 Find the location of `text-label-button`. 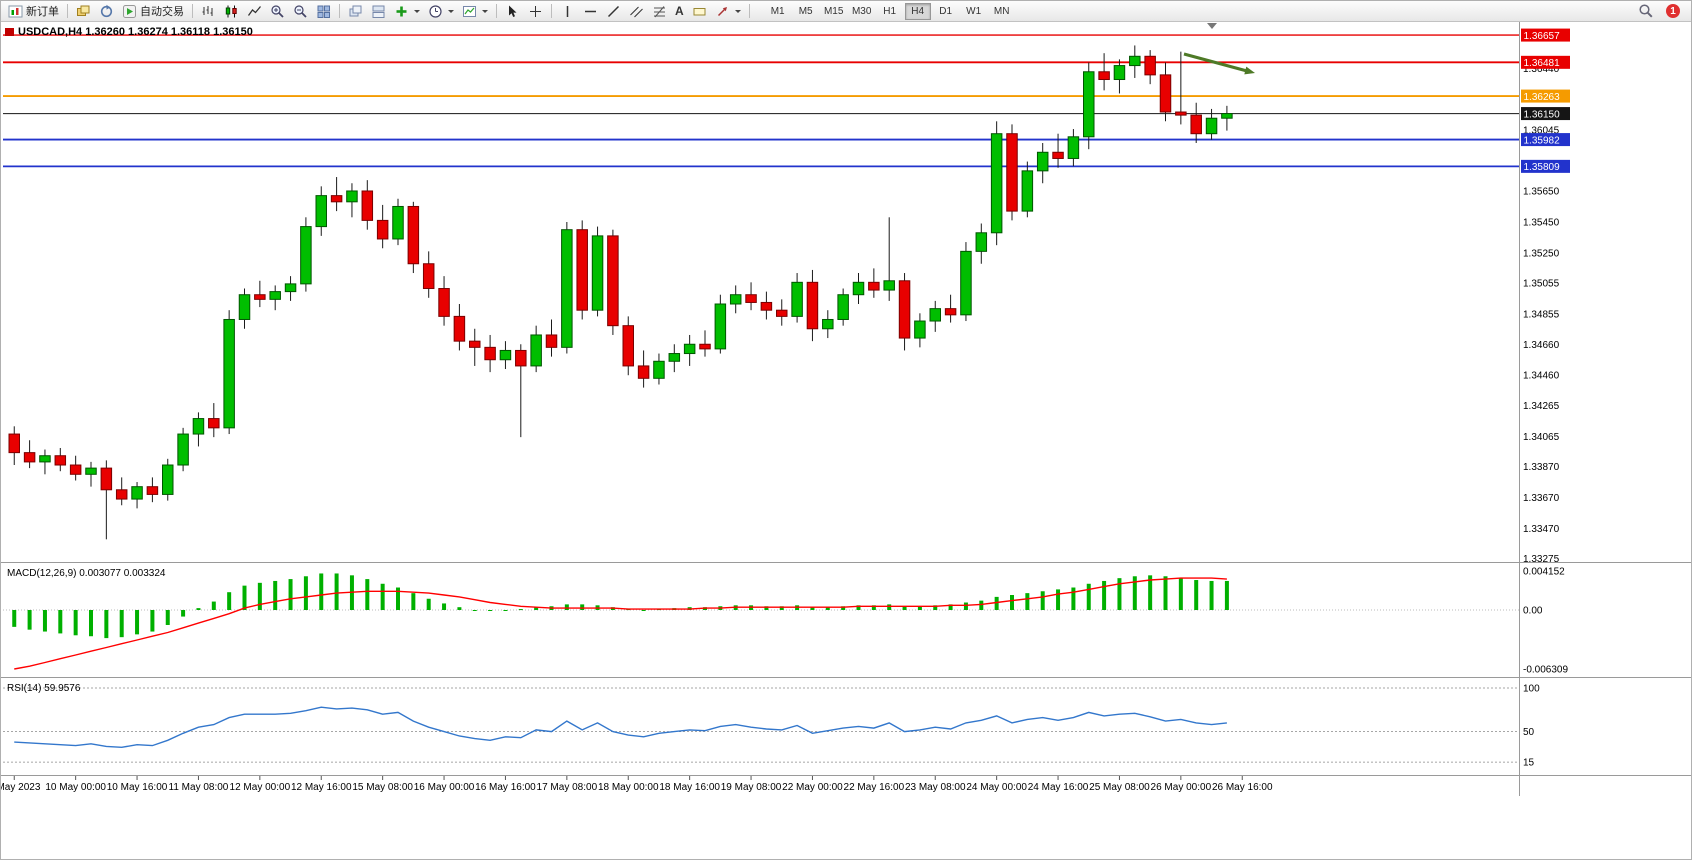

text-label-button is located at coordinates (699, 11).